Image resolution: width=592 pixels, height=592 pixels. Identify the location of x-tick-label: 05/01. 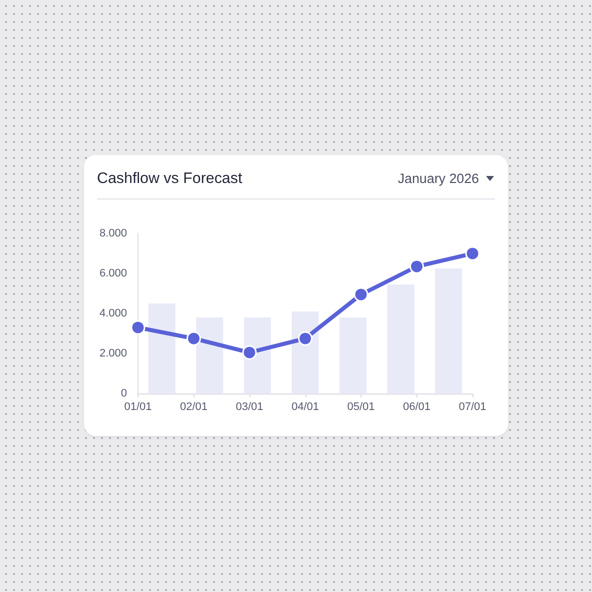
(361, 407).